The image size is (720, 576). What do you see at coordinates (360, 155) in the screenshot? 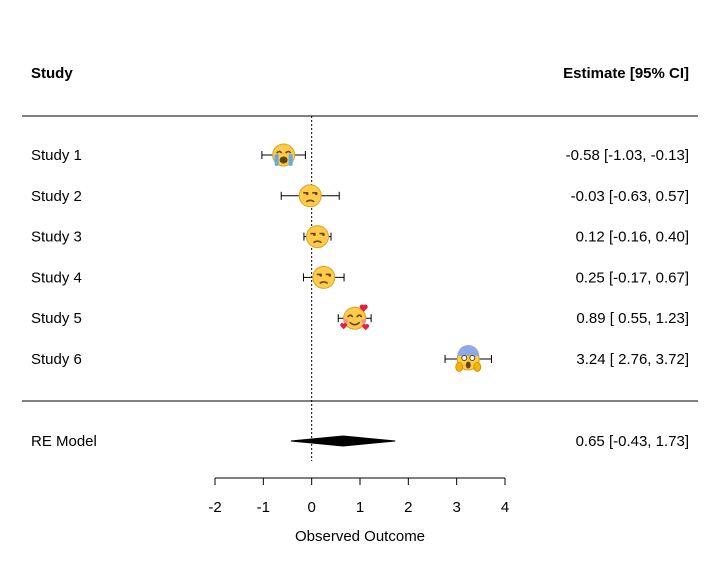
I see `study-row: Study 1 -0.58 [-1.03, -0.13]` at bounding box center [360, 155].